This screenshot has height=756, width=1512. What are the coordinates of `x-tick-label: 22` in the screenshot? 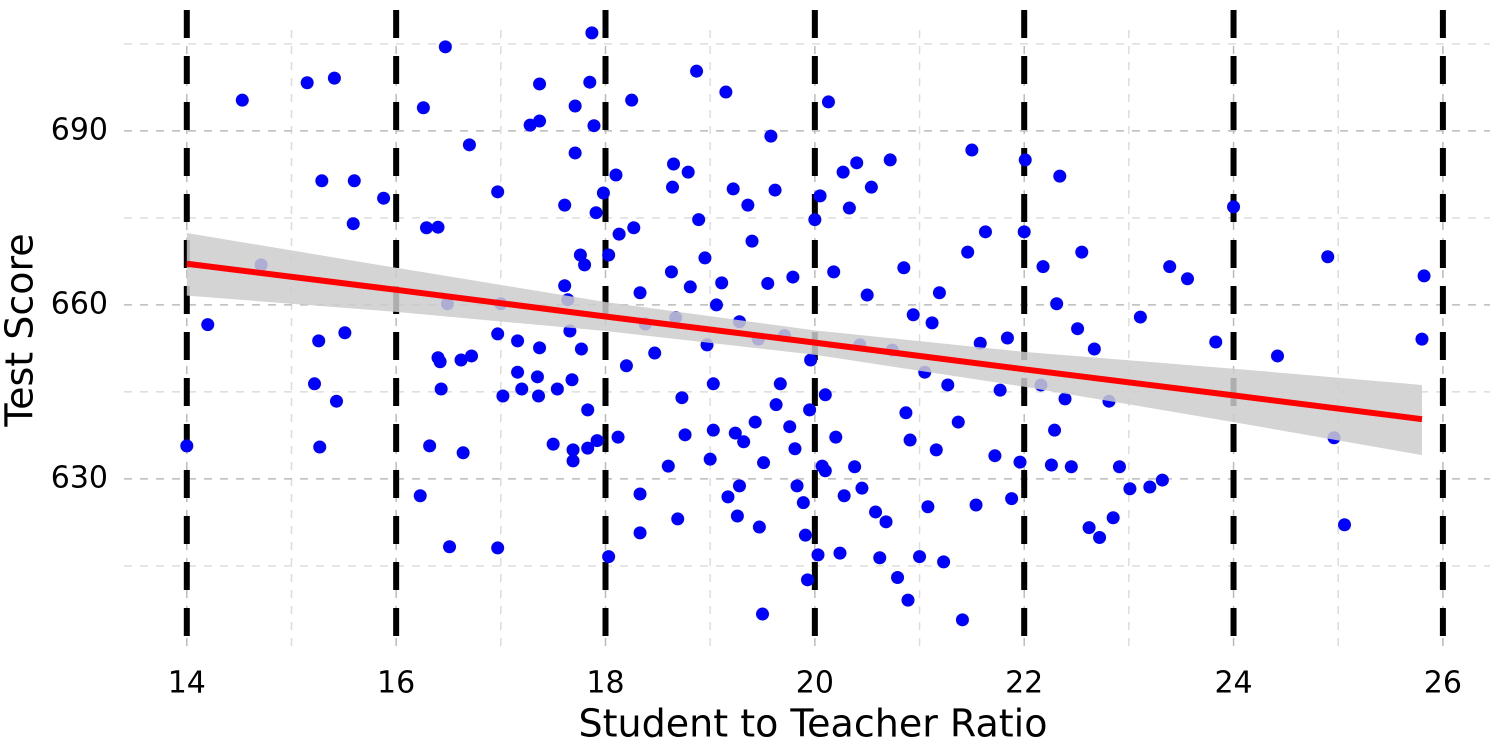 It's located at (1024, 683).